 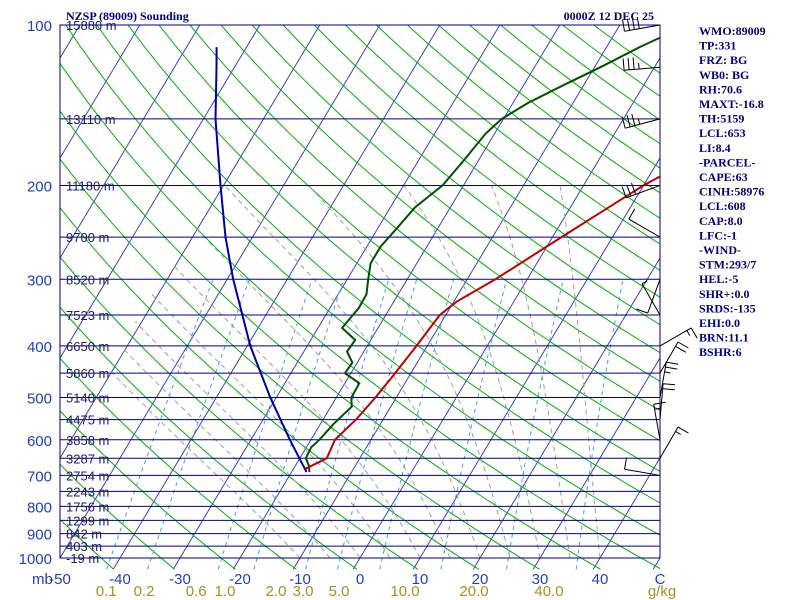 What do you see at coordinates (60, 579) in the screenshot?
I see `temperature-tick-label: -50` at bounding box center [60, 579].